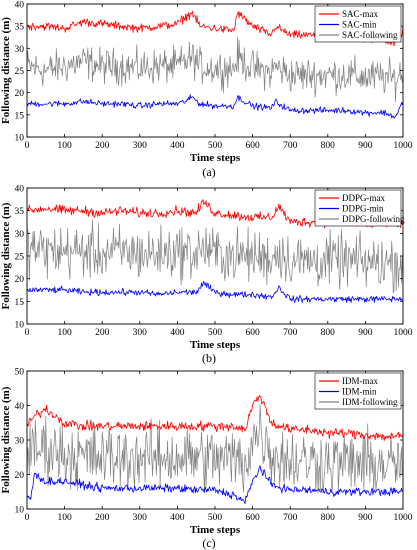  What do you see at coordinates (363, 198) in the screenshot?
I see `legend-label: DDPG-max` at bounding box center [363, 198].